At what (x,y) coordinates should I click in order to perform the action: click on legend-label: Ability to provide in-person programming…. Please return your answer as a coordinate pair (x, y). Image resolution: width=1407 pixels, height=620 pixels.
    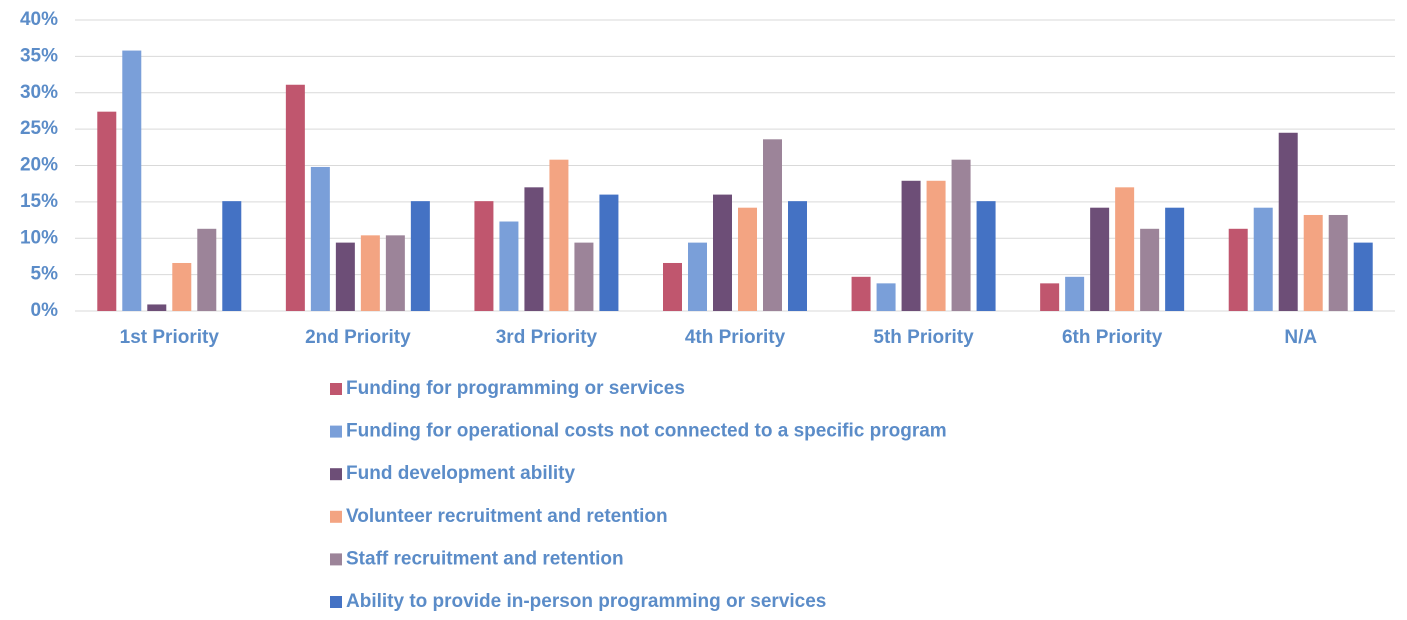
    Looking at the image, I should click on (586, 601).